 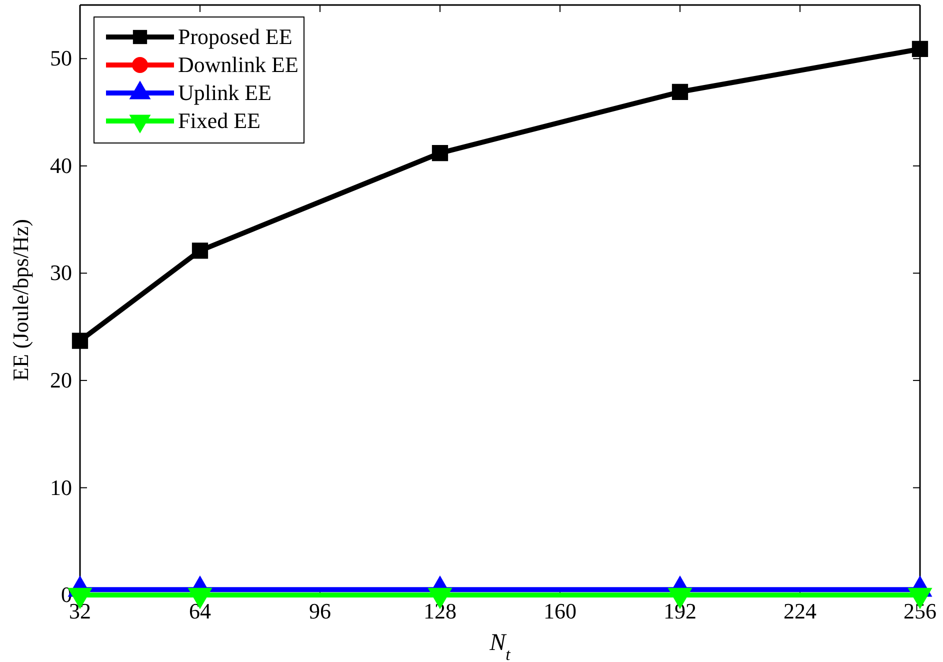 What do you see at coordinates (440, 611) in the screenshot?
I see `x-tick-label: 128` at bounding box center [440, 611].